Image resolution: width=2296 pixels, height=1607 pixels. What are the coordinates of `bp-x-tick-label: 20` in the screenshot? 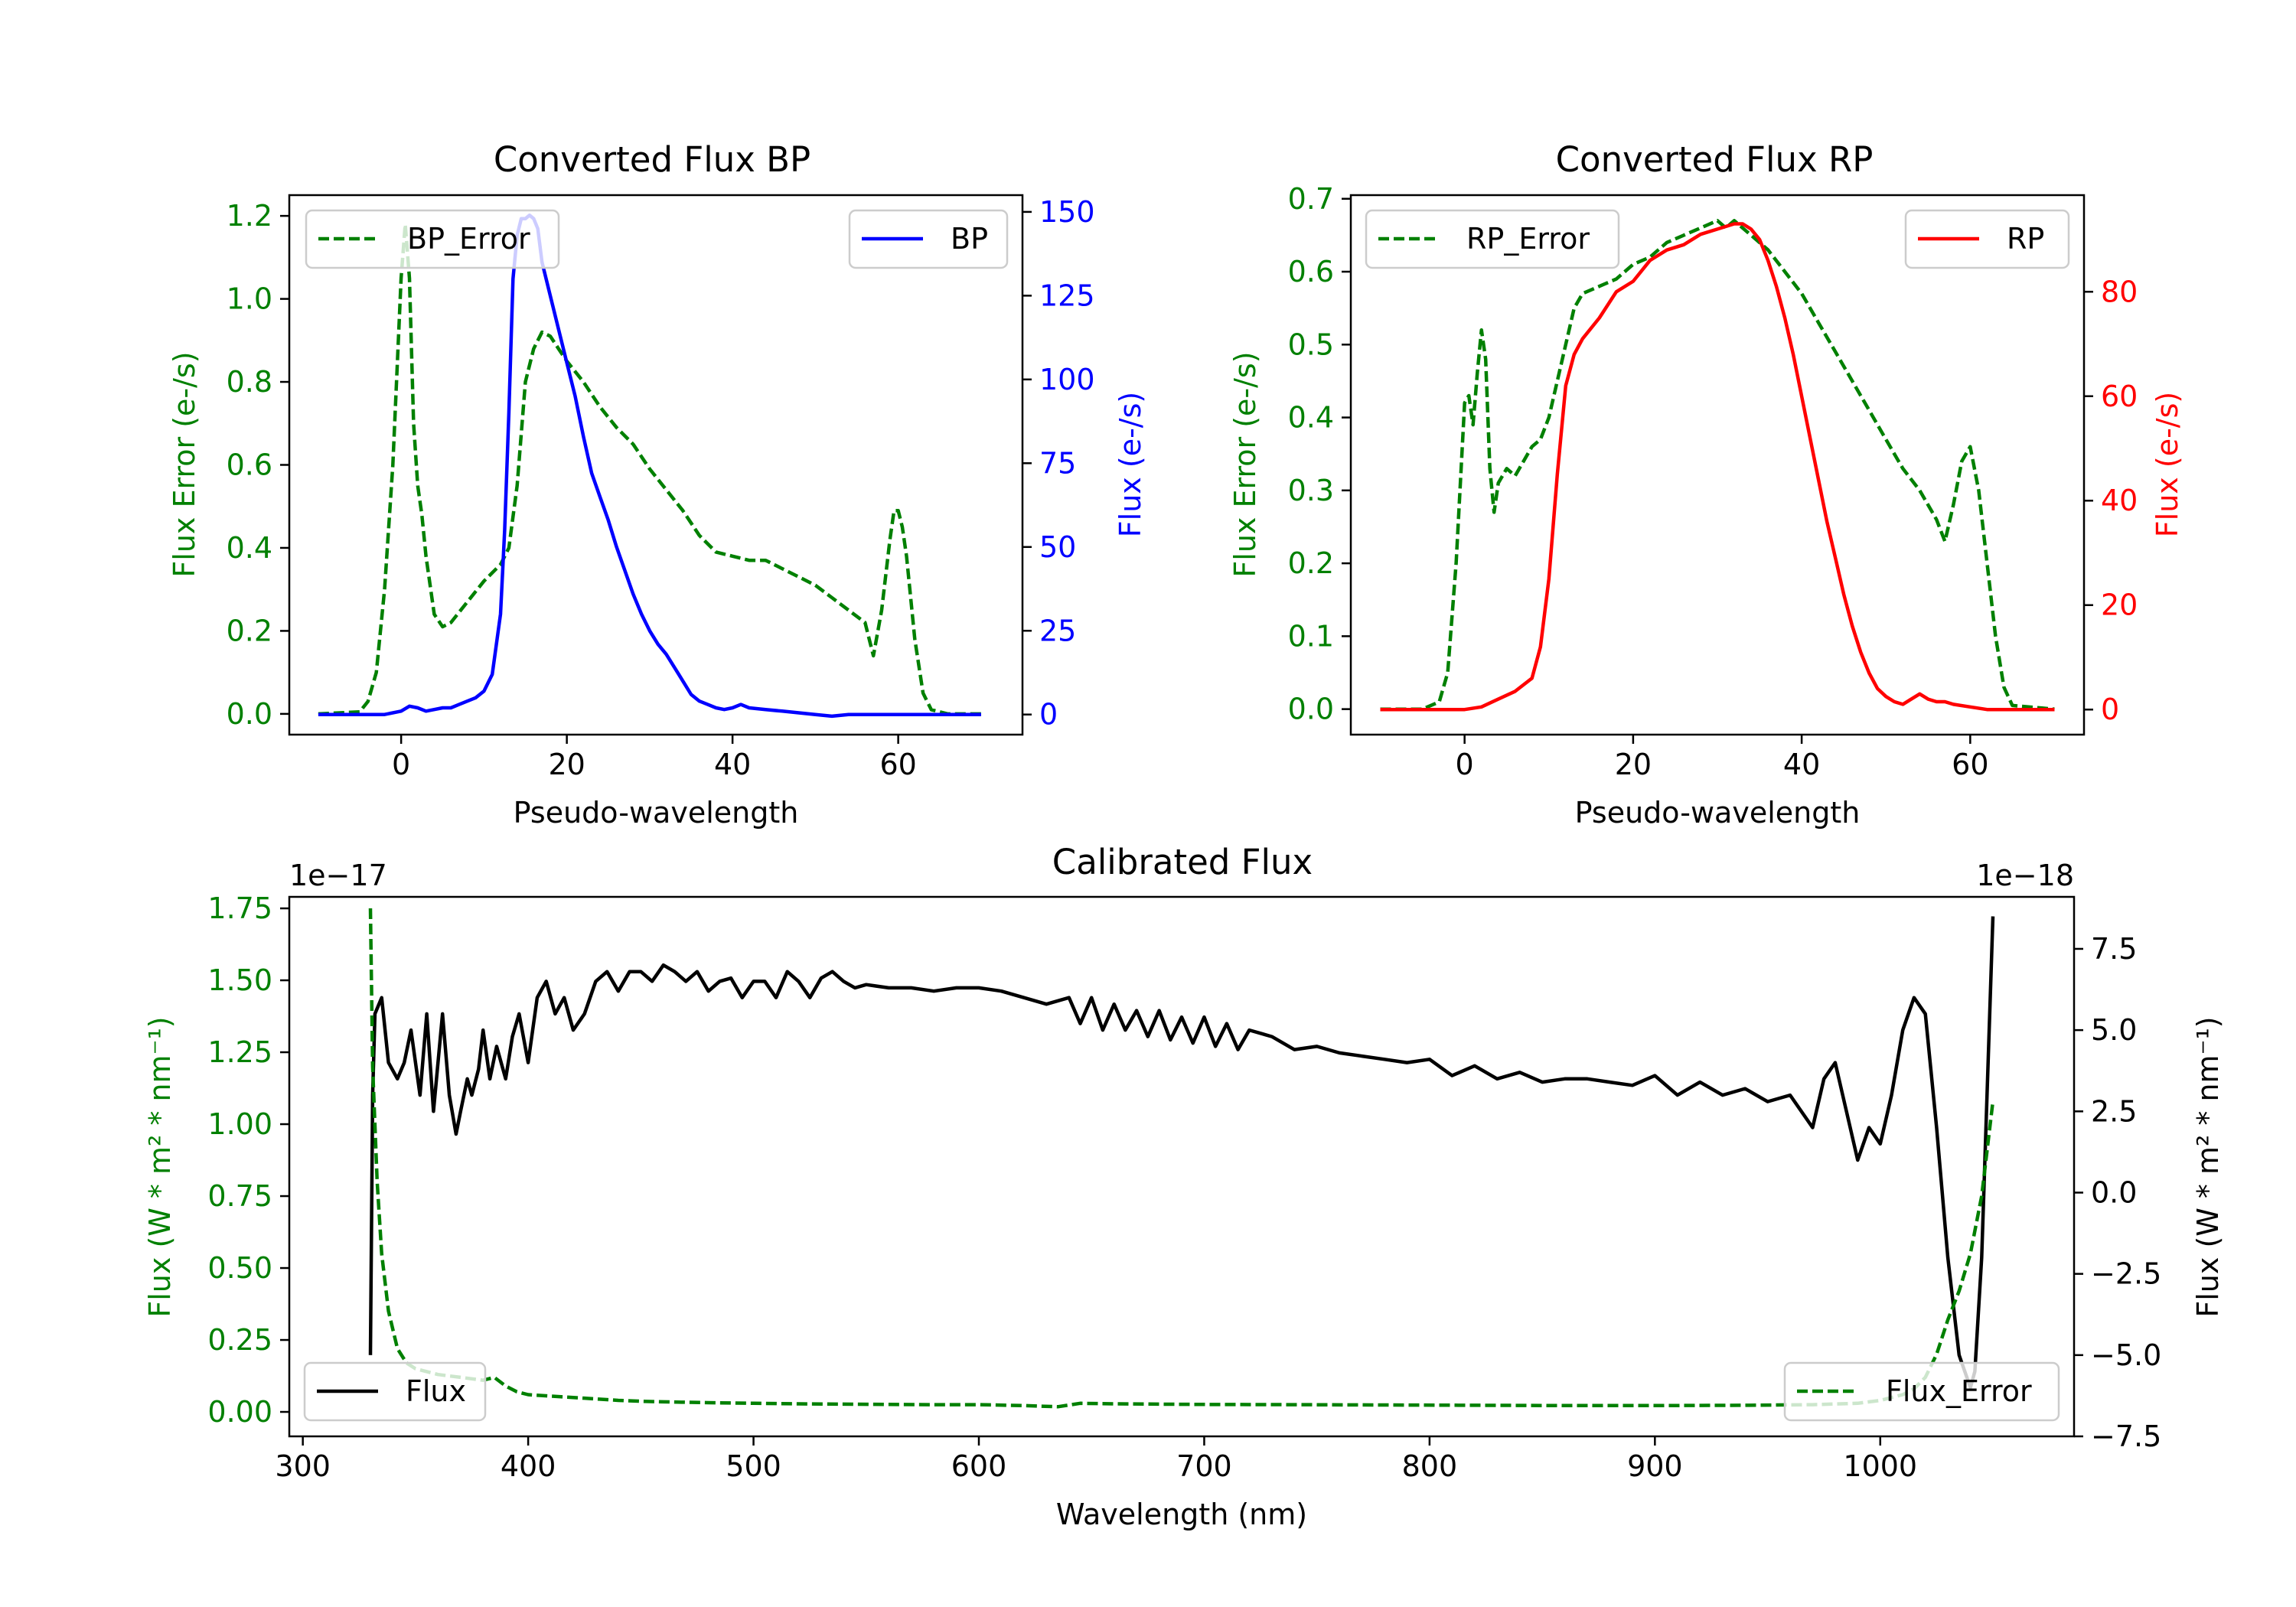 It's located at (566, 764).